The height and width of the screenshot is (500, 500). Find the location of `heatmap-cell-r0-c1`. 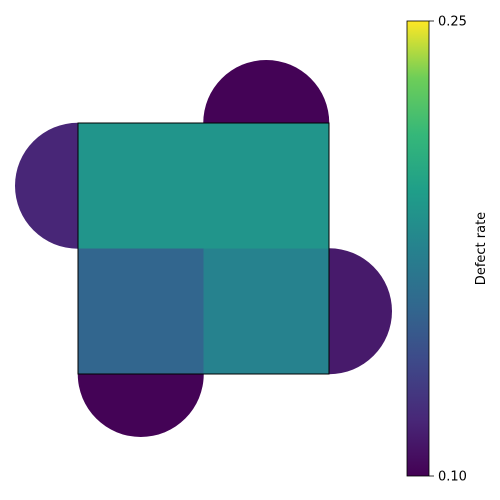

heatmap-cell-r0-c1 is located at coordinates (266, 186).